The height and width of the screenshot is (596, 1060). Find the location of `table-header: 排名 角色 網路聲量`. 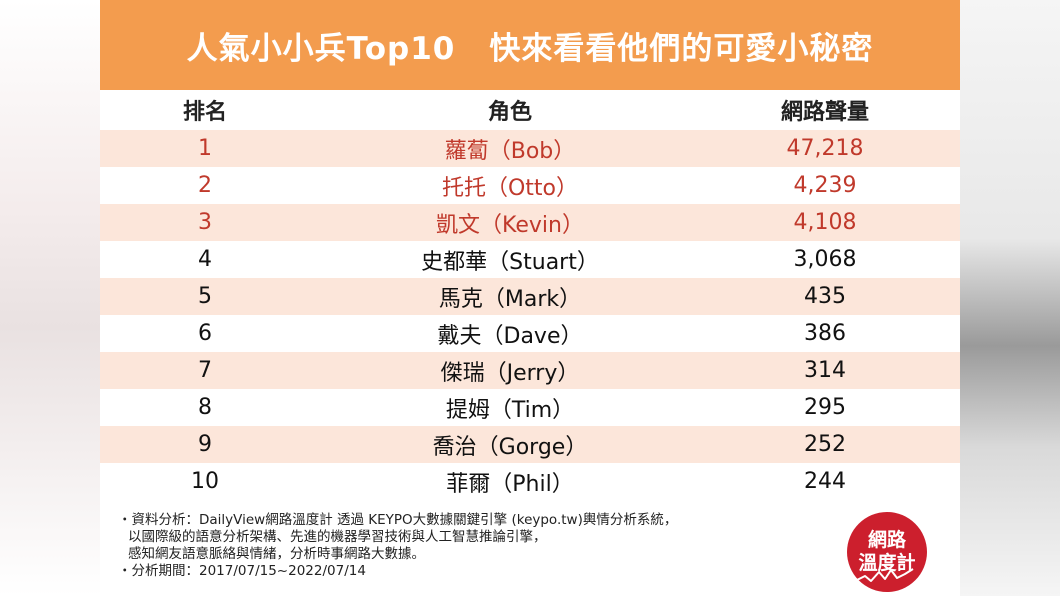

table-header: 排名 角色 網路聲量 is located at coordinates (530, 110).